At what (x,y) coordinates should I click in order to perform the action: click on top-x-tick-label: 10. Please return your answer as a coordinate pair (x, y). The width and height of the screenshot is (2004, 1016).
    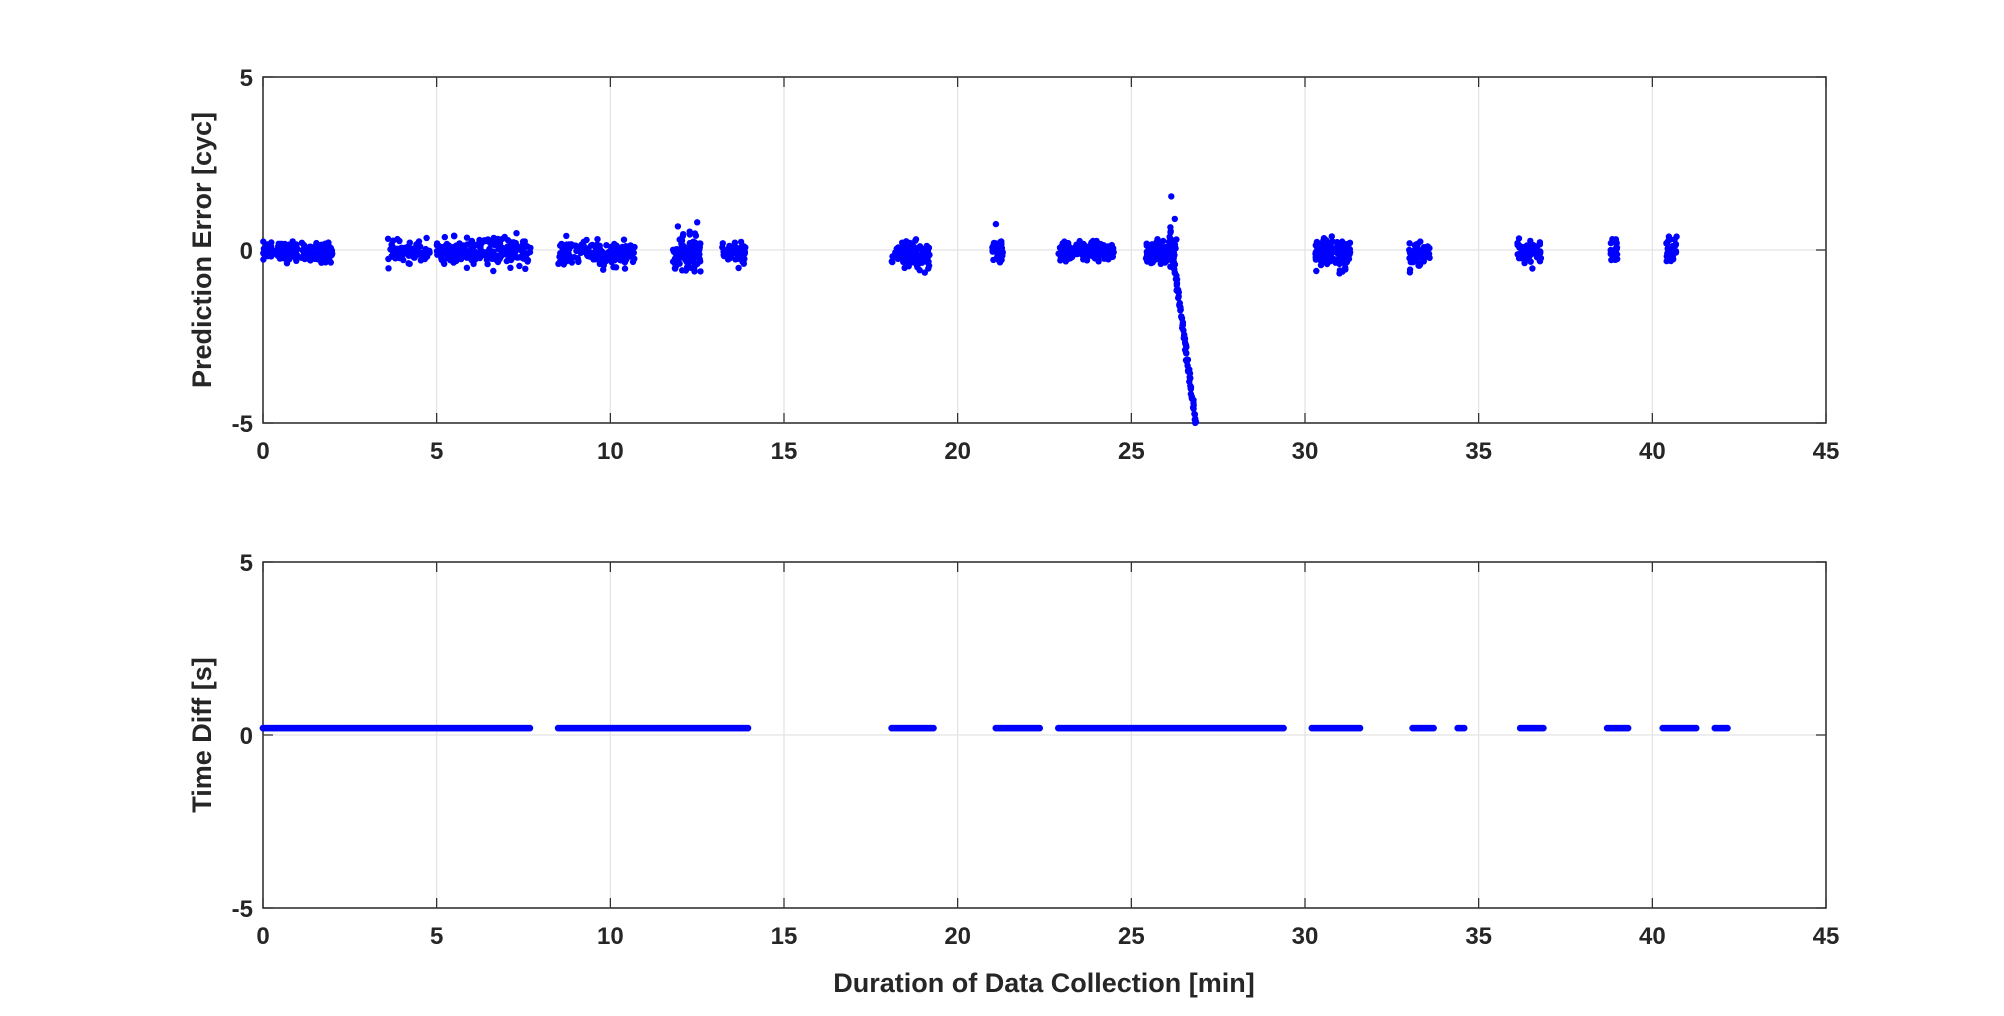
    Looking at the image, I should click on (610, 451).